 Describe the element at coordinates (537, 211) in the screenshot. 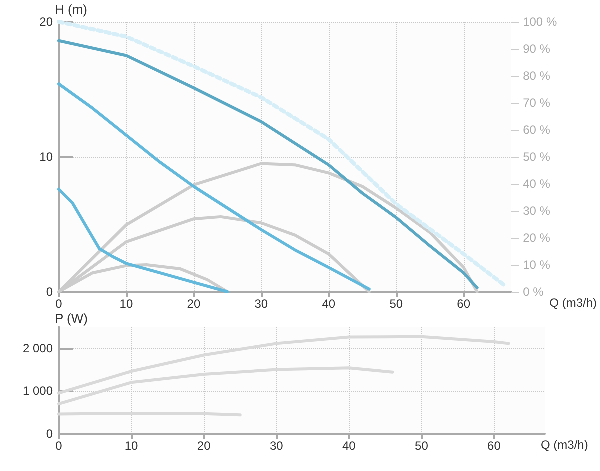

I see `y2-tick-label: 30 %` at that location.